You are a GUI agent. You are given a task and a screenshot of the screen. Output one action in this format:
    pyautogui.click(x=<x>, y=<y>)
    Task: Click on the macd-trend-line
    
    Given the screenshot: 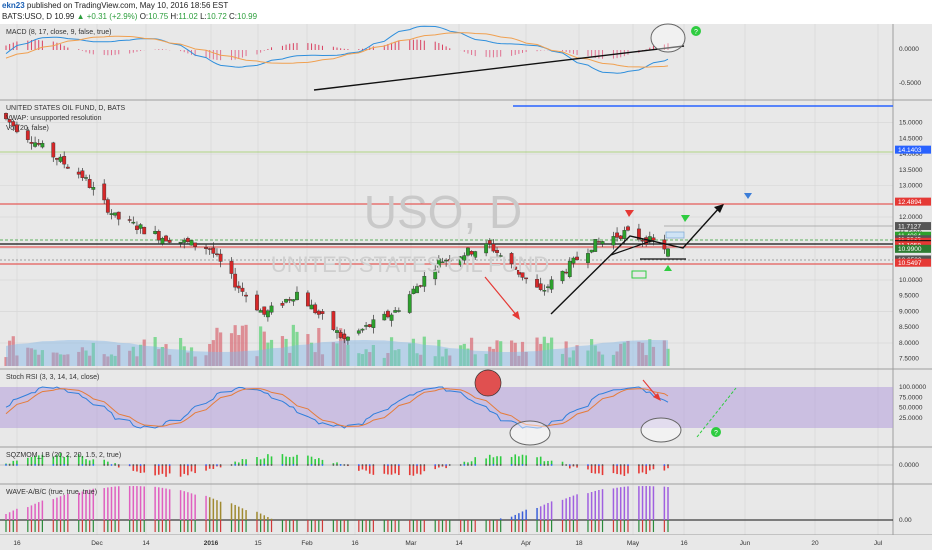 What is the action you would take?
    pyautogui.click(x=499, y=68)
    